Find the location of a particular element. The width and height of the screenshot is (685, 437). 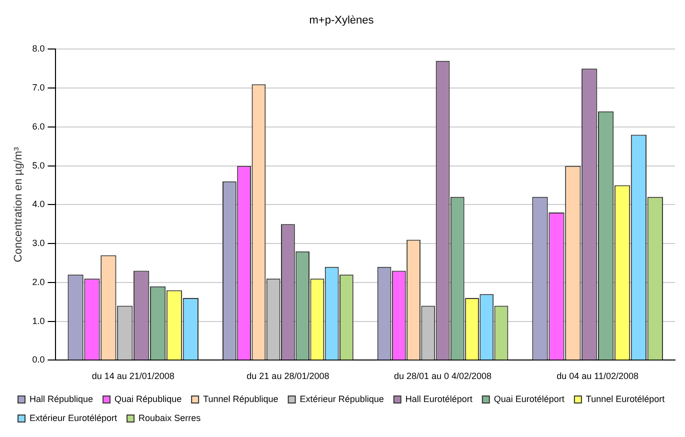

legend-label: Tunnel Eurotéléport is located at coordinates (626, 399).